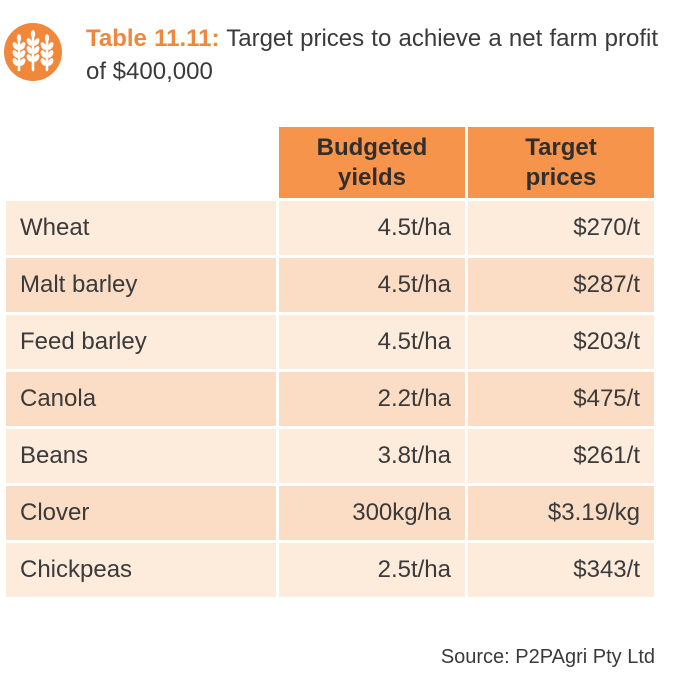 The width and height of the screenshot is (673, 684). What do you see at coordinates (141, 342) in the screenshot?
I see `crop-cell: Feed barley` at bounding box center [141, 342].